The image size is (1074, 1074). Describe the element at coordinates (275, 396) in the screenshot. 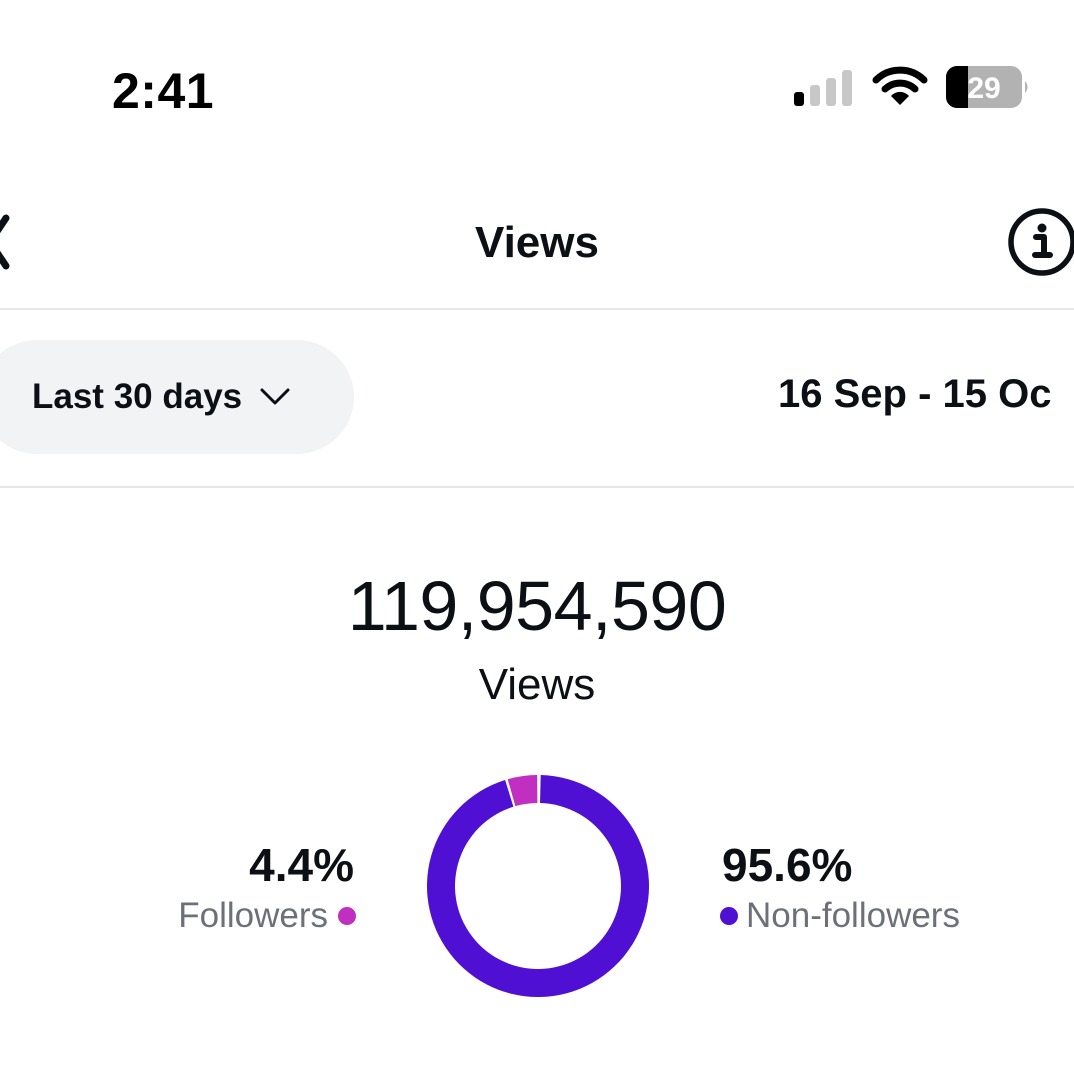

I see `chevron-down-icon` at that location.